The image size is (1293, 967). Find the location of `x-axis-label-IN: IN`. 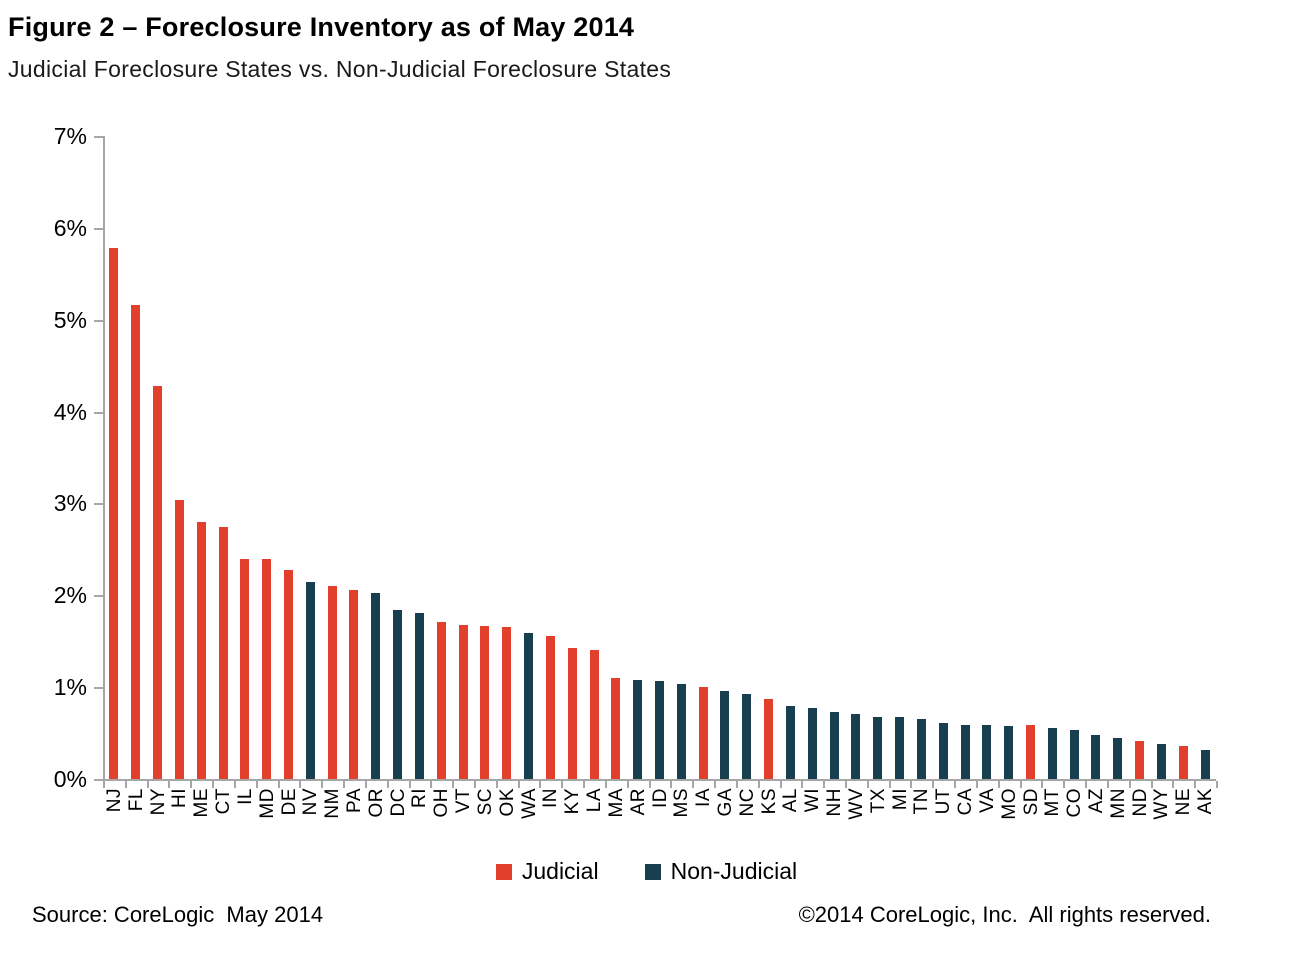

x-axis-label-IN: IN is located at coordinates (551, 798).